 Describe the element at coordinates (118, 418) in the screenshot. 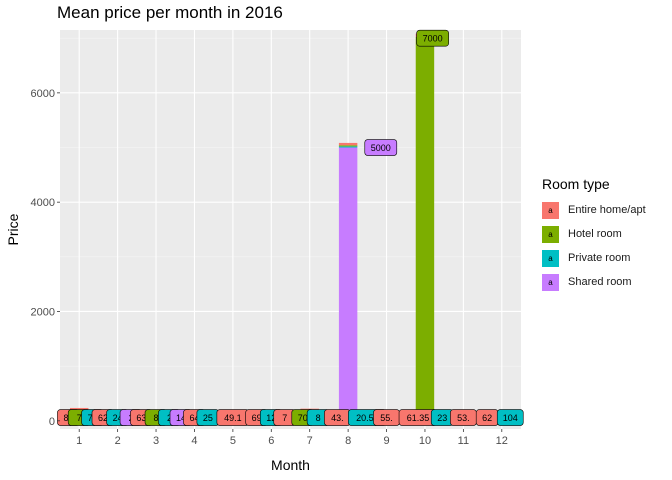

I see `data-label: 24` at that location.